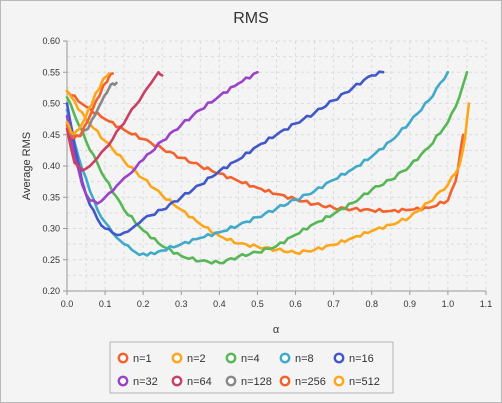  What do you see at coordinates (145, 382) in the screenshot?
I see `legend-label: n=32` at bounding box center [145, 382].